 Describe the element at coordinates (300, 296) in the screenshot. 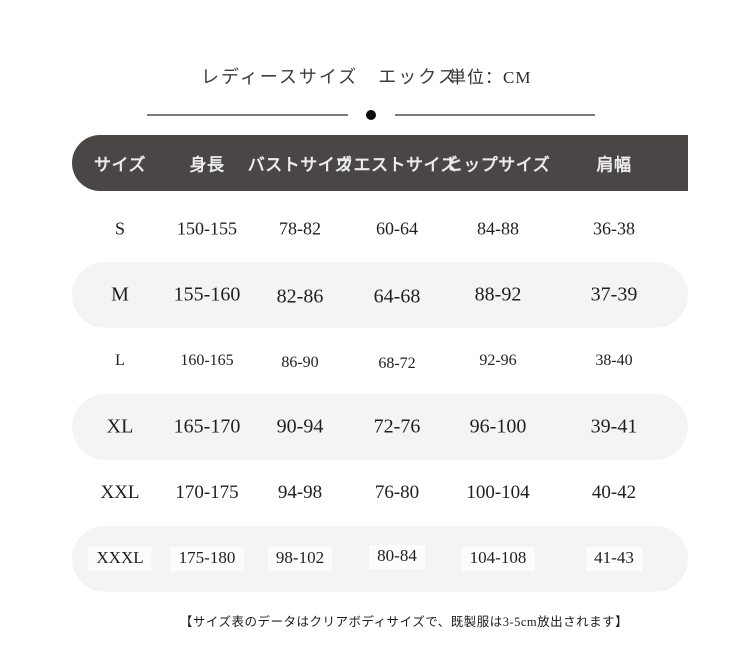

I see `cell-bust: 82-86` at that location.